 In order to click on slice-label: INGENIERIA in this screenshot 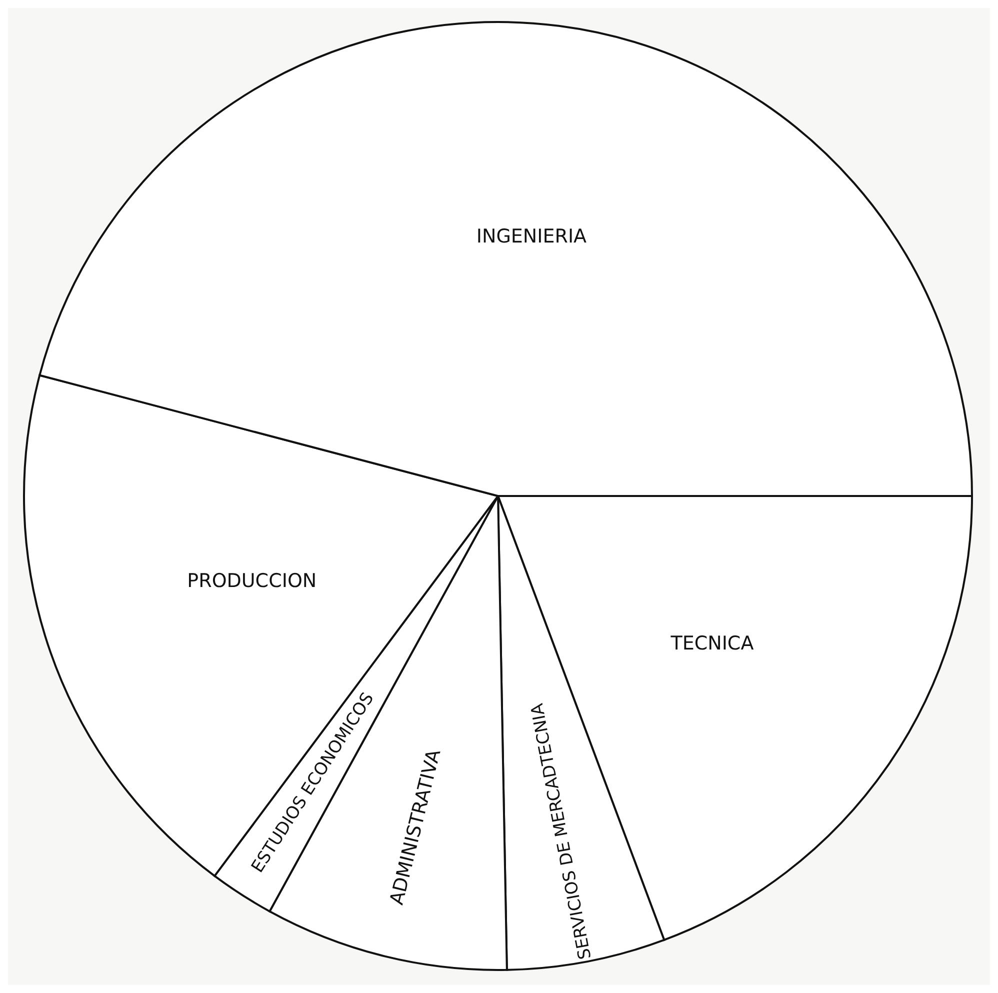, I will do `click(531, 237)`.